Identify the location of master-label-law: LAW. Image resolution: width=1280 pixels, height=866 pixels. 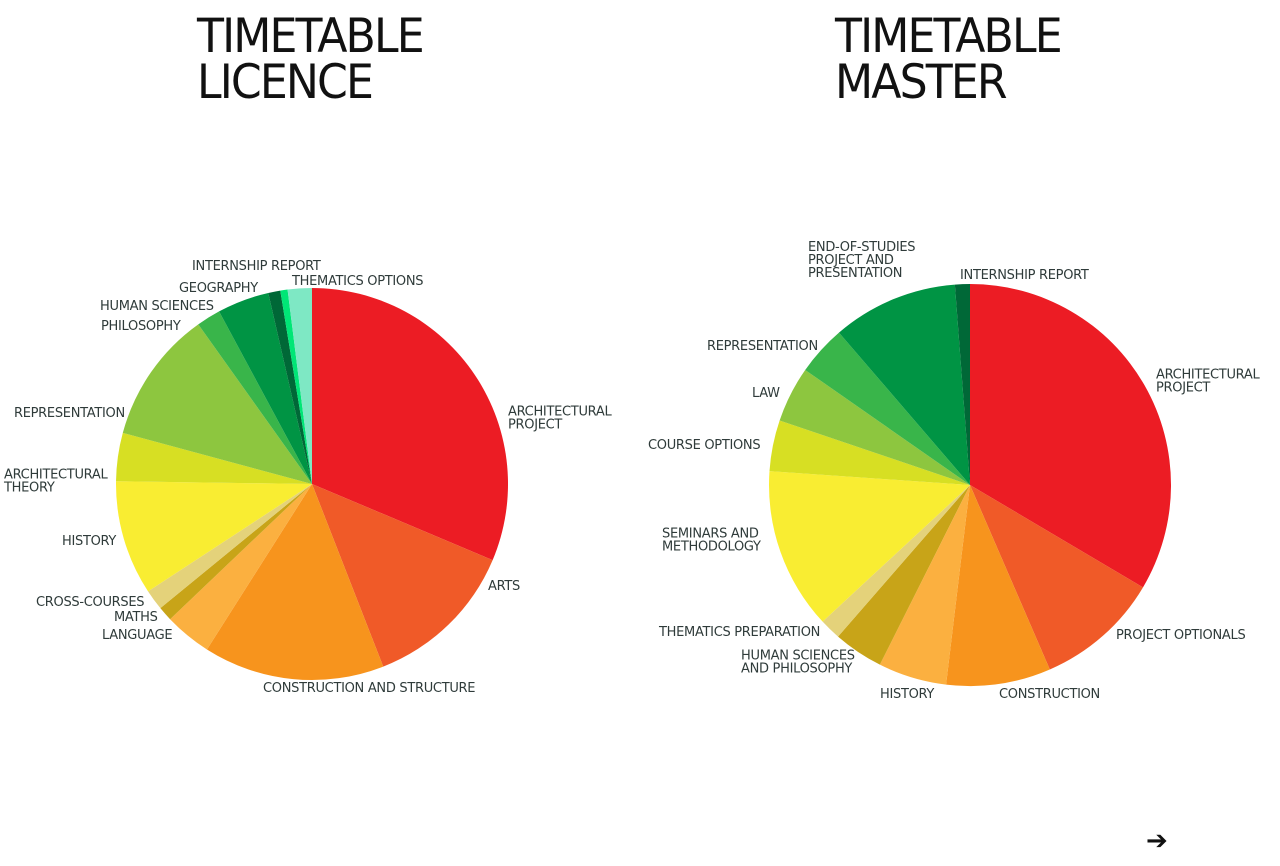
(766, 393).